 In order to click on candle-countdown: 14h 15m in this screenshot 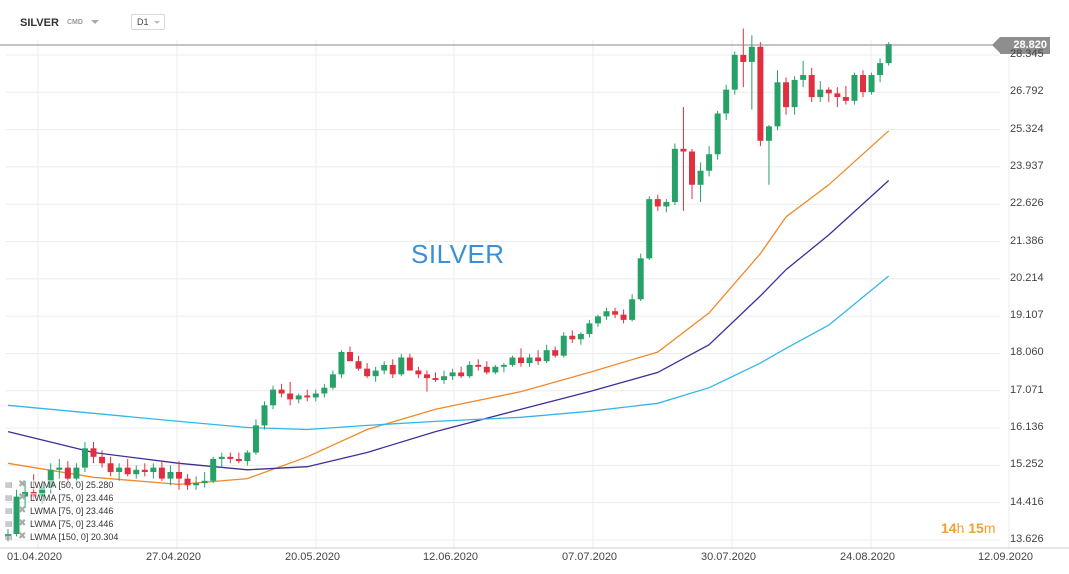, I will do `click(968, 528)`.